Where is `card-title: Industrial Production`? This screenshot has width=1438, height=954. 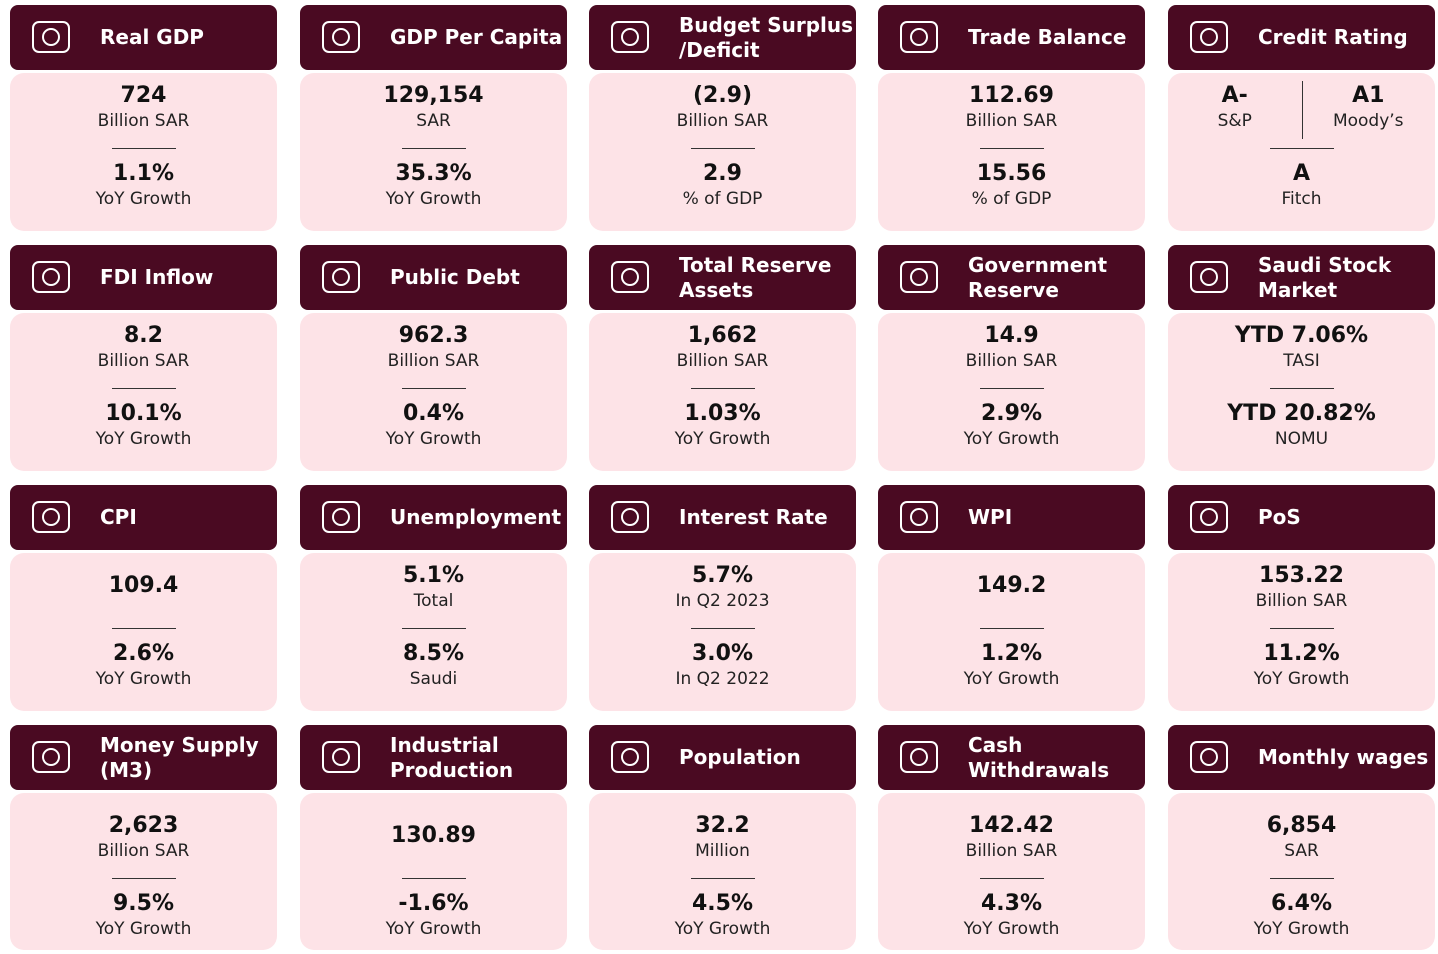
card-title: Industrial Production is located at coordinates (451, 757).